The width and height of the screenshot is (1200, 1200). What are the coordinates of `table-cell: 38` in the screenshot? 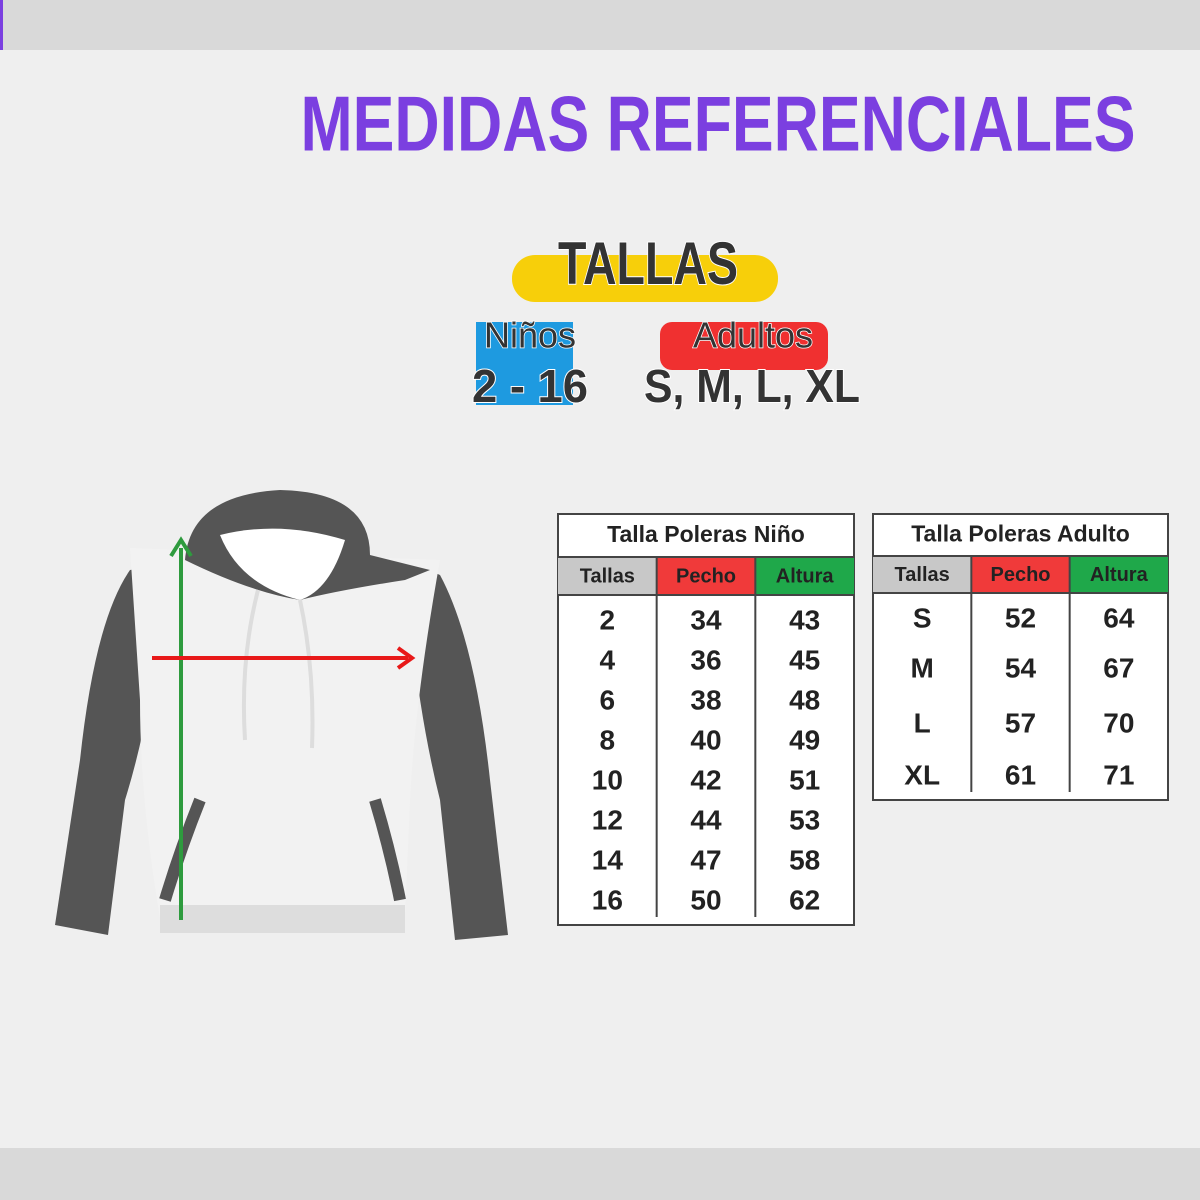 It's located at (705, 699).